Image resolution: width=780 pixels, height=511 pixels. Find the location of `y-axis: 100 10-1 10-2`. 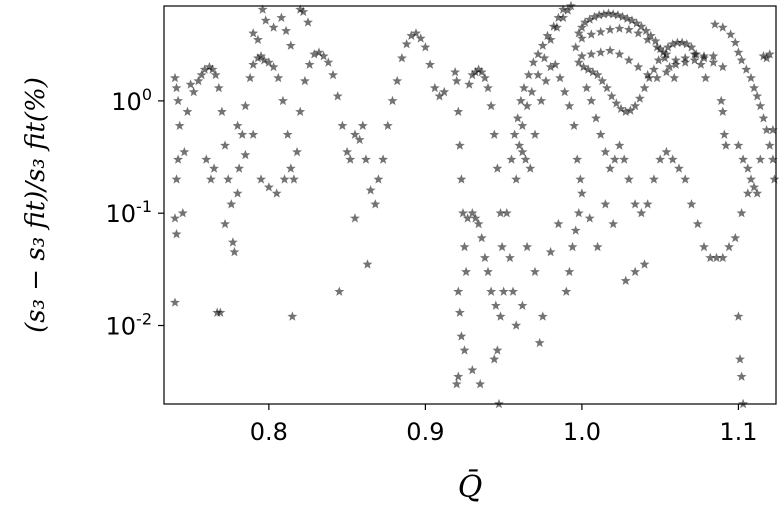

y-axis: 100 10-1 10-2 is located at coordinates (135, 213).